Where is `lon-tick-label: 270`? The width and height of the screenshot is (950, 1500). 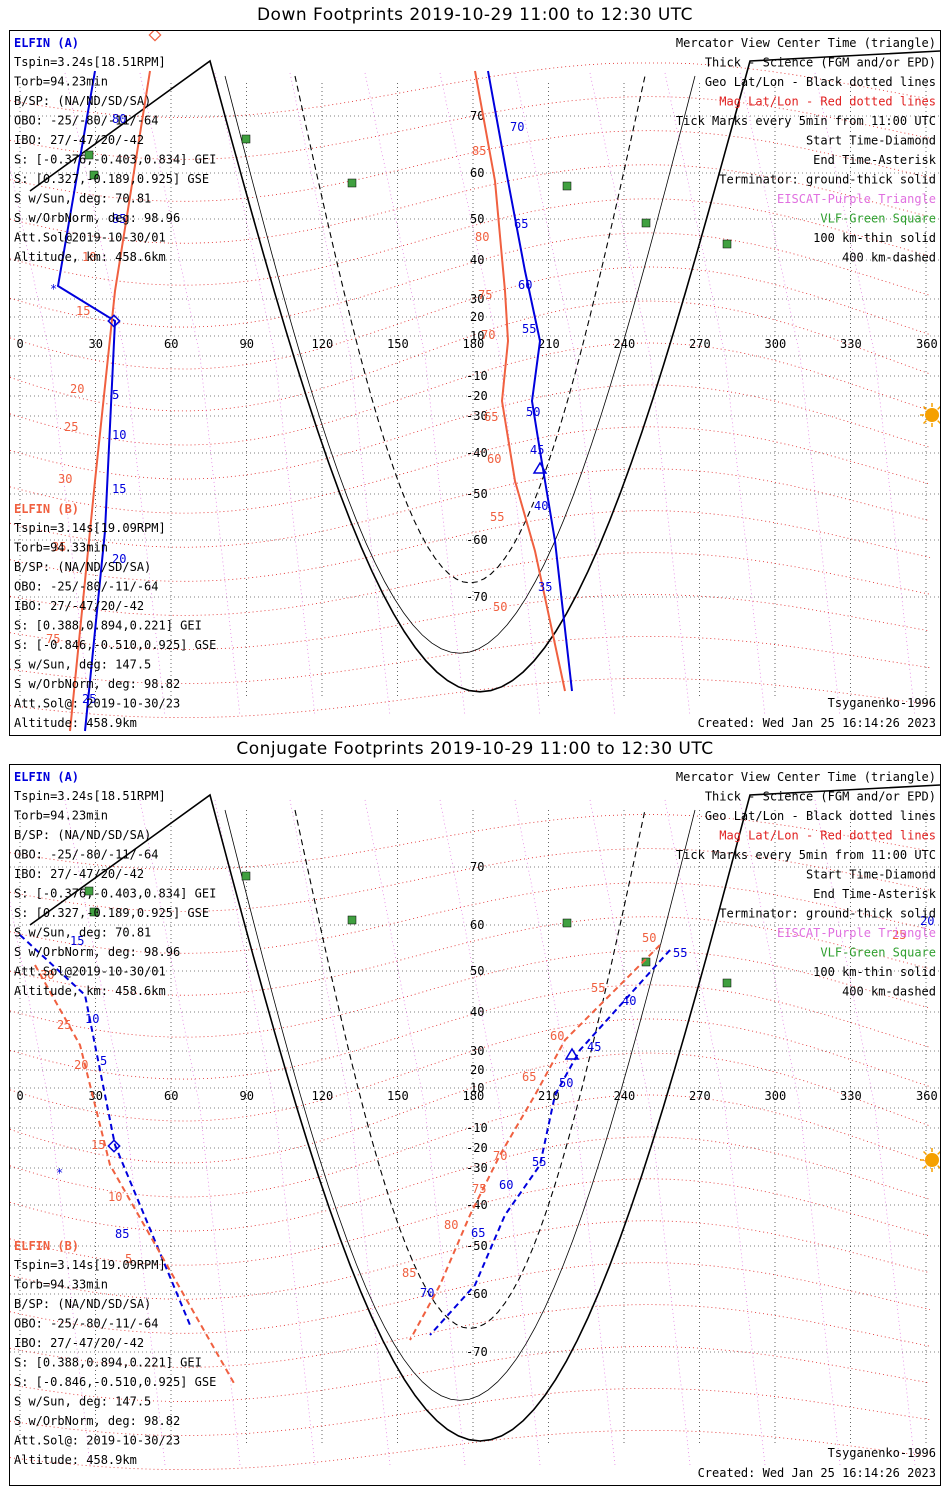 lon-tick-label: 270 is located at coordinates (700, 344).